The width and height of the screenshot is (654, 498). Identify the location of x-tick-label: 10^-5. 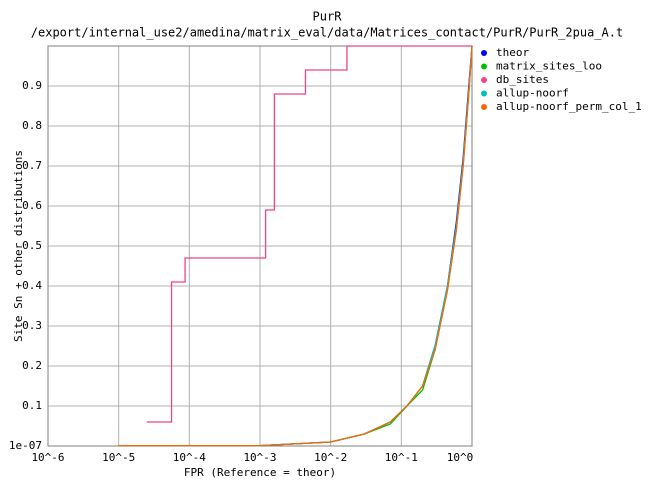
(118, 457).